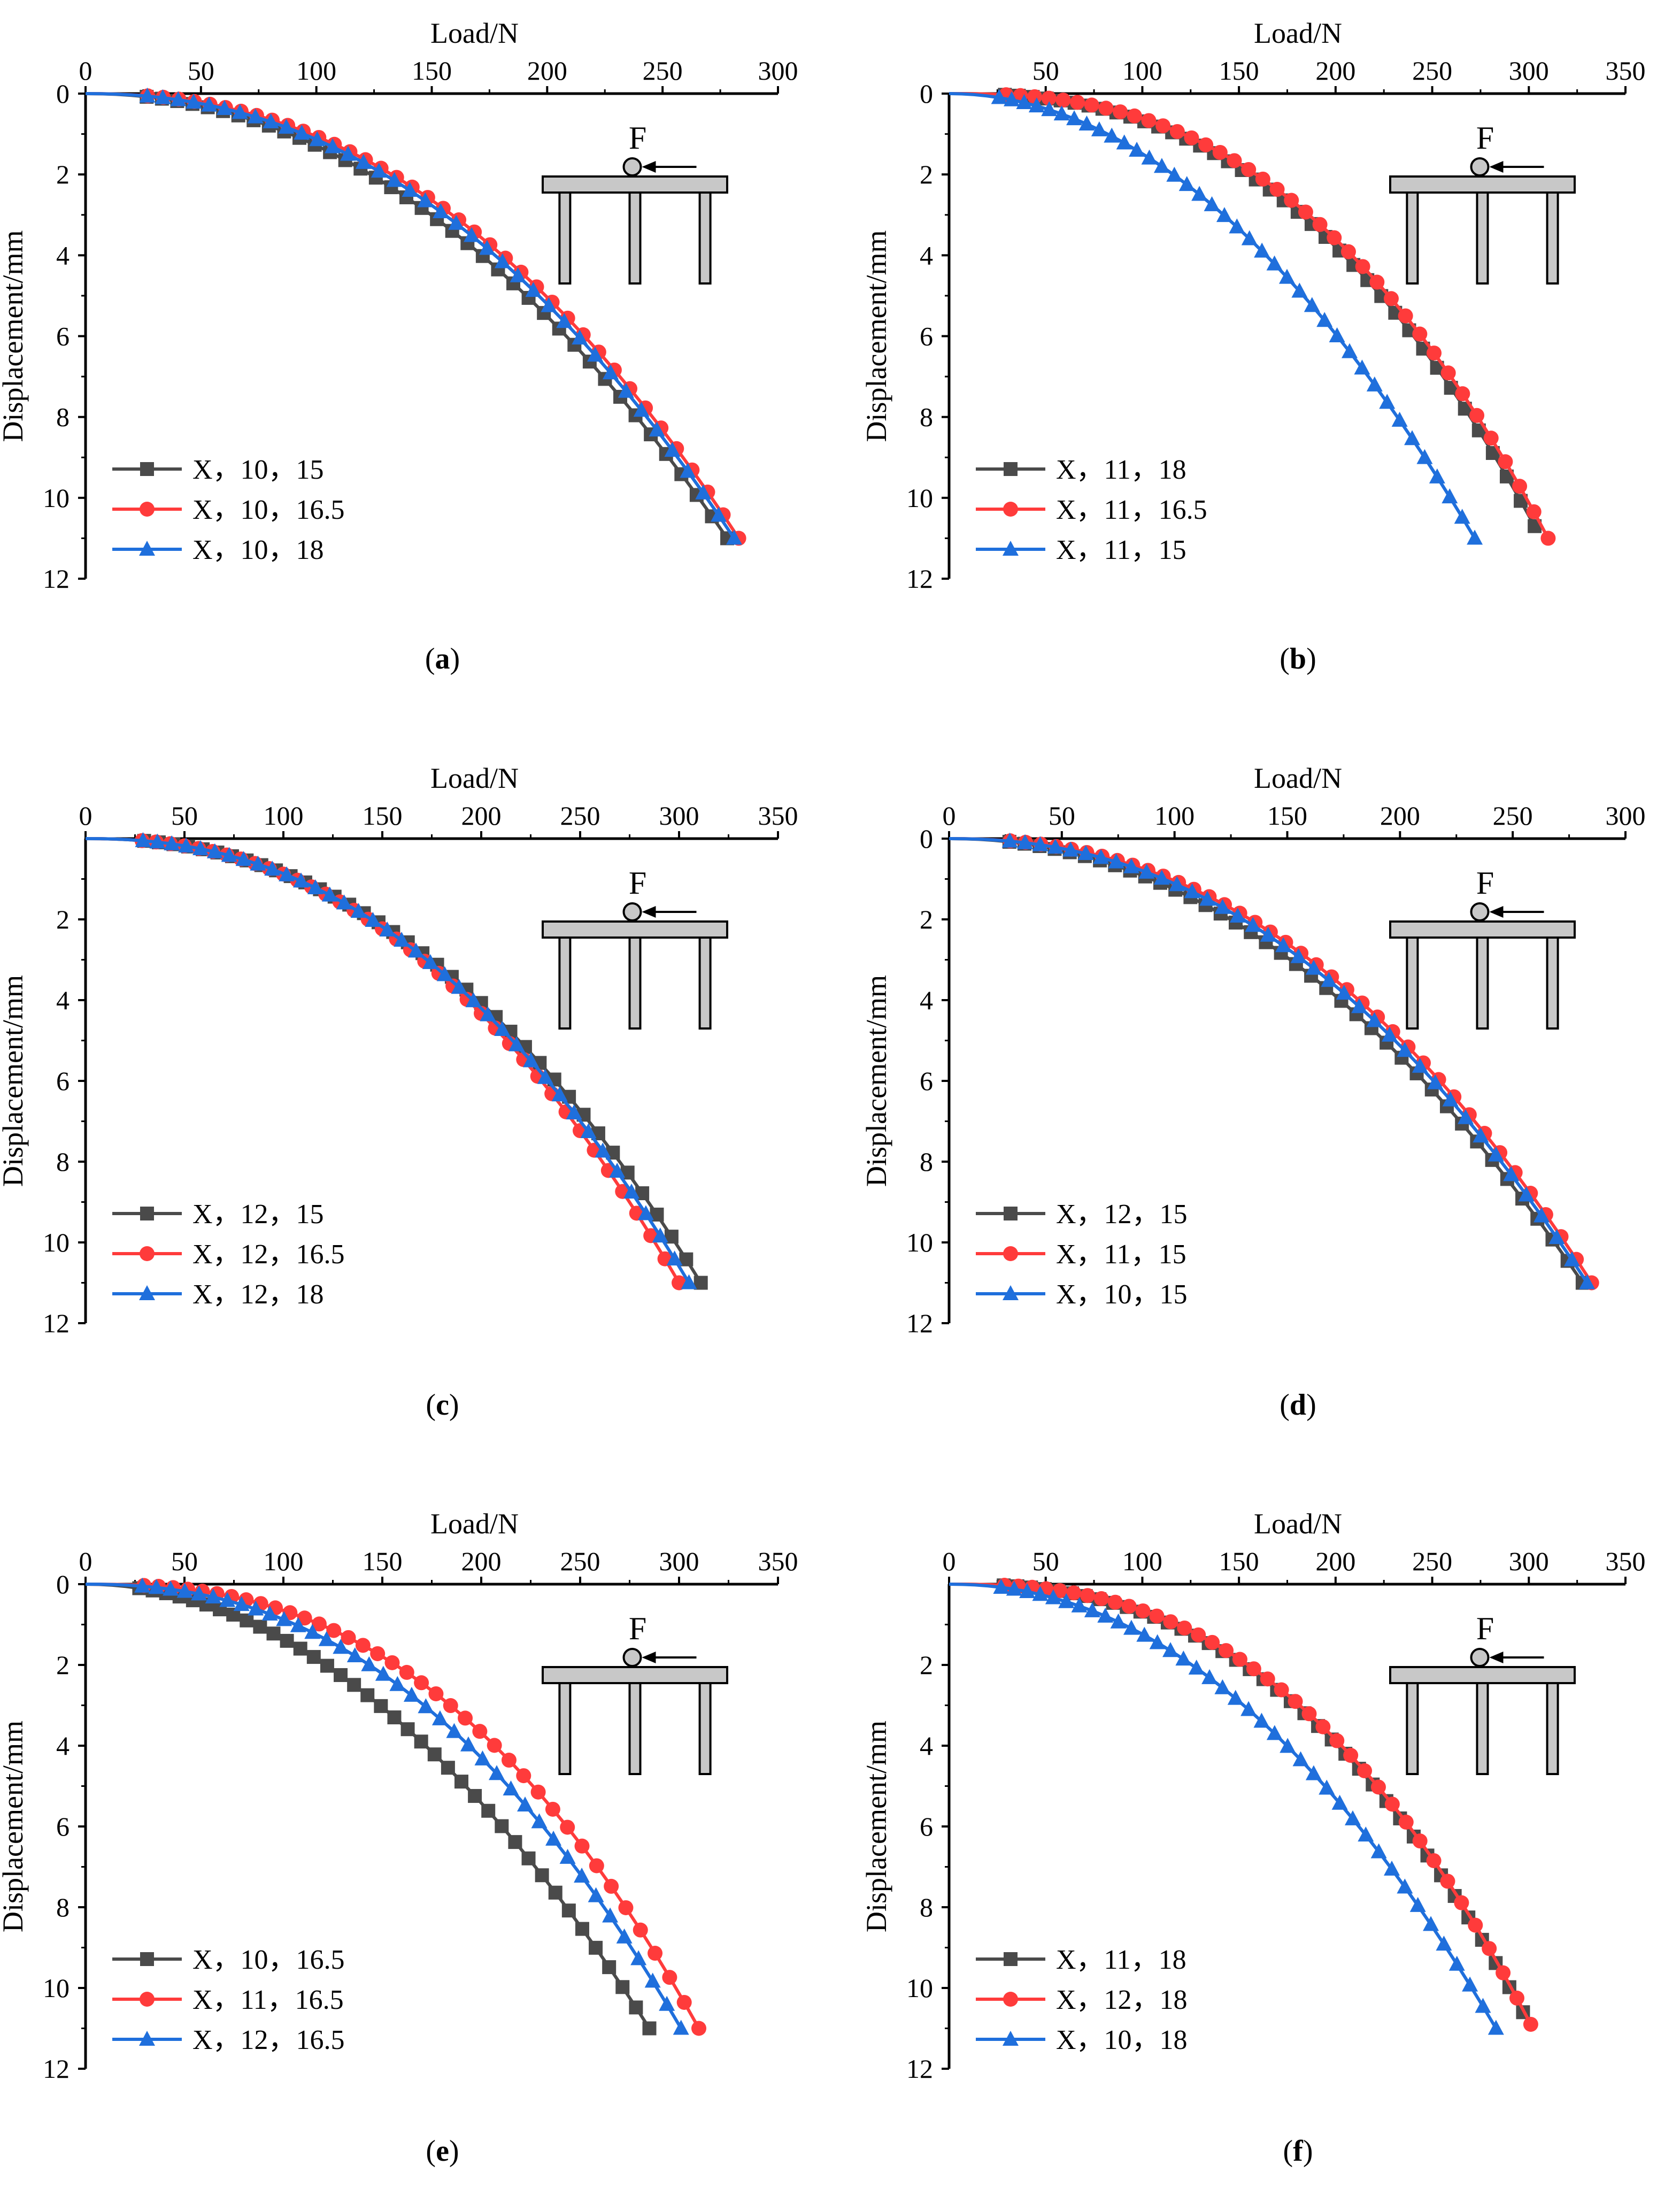 This screenshot has height=2211, width=1680. Describe the element at coordinates (1121, 470) in the screenshot. I see `legend-label: X，11，18` at that location.